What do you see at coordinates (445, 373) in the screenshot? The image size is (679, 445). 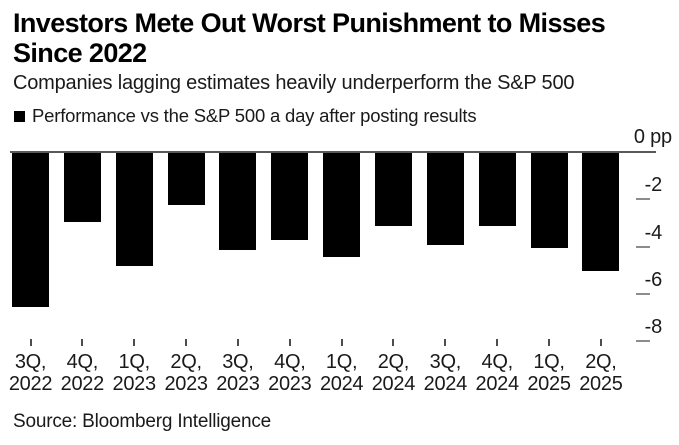 I see `x-tick-label: 3Q, 2024` at bounding box center [445, 373].